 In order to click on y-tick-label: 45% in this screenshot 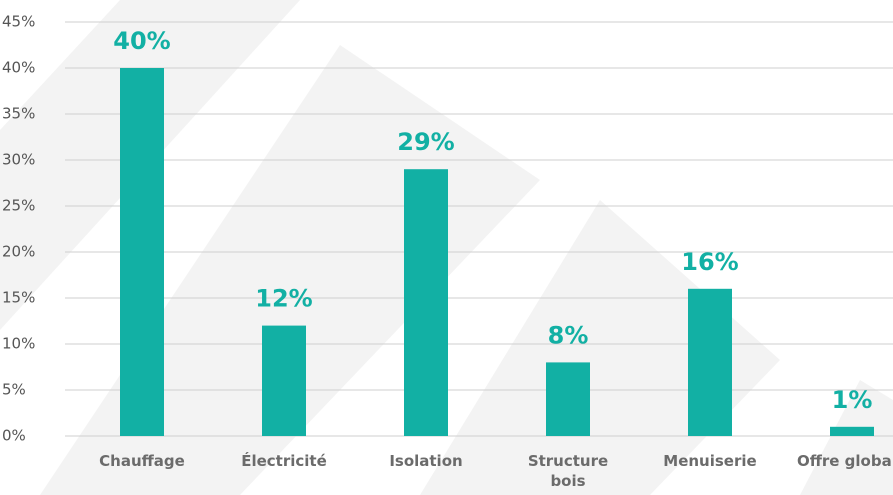, I will do `click(18, 22)`.